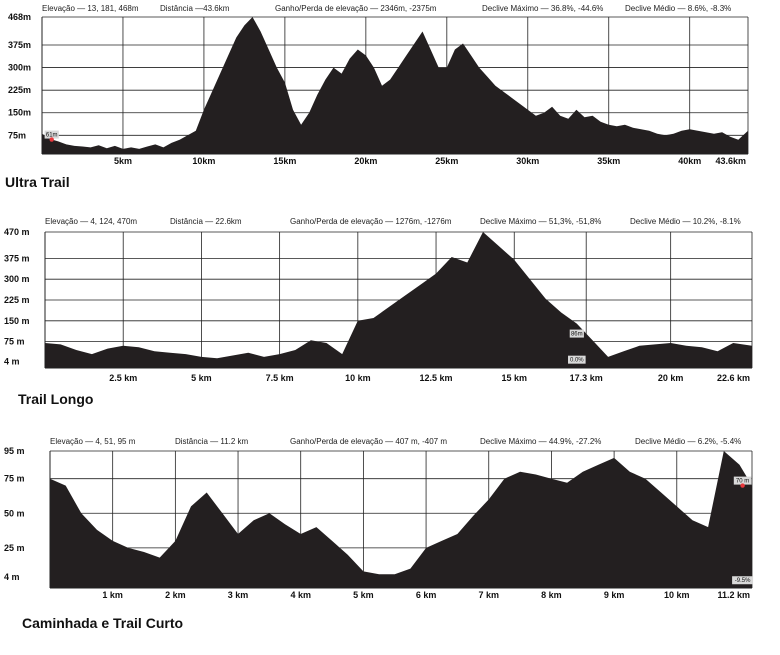 This screenshot has width=780, height=655. I want to click on annotation-label: 86m, so click(577, 335).